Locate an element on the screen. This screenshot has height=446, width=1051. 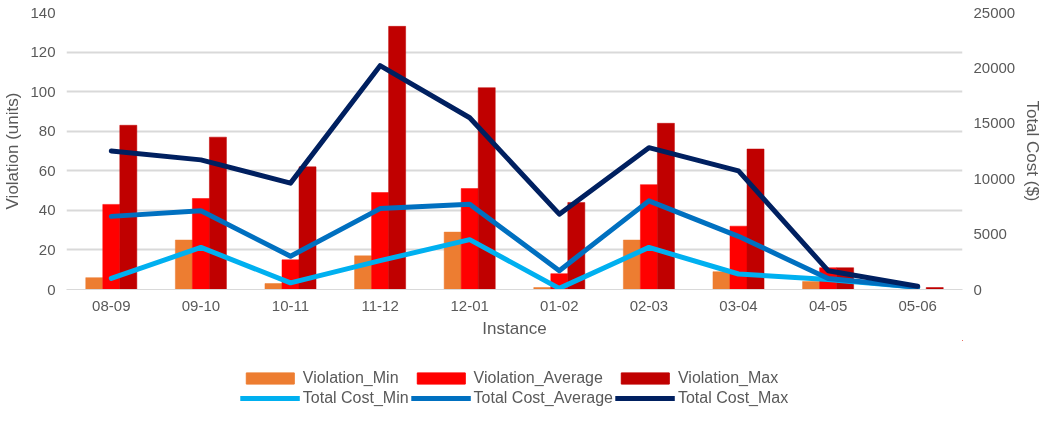
y2-tick-label: 10000 is located at coordinates (994, 178).